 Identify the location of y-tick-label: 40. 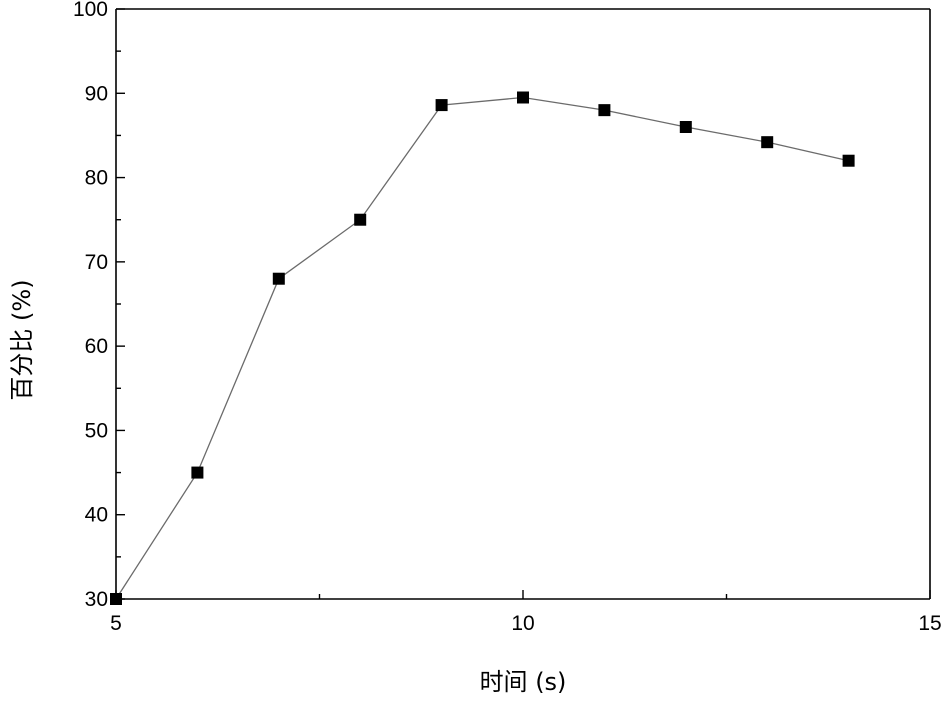
(96, 515).